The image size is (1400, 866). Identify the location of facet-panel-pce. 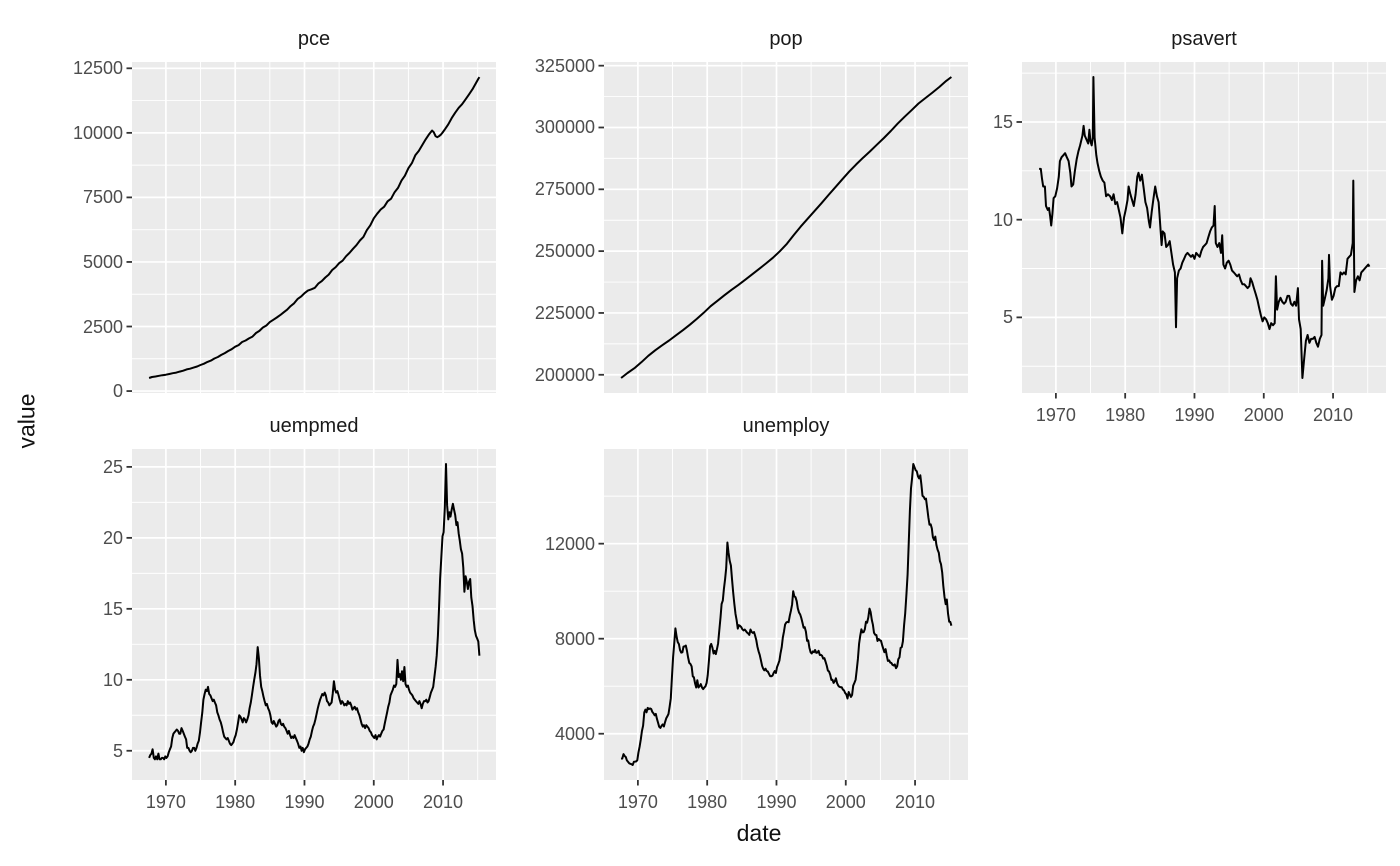
(311, 227).